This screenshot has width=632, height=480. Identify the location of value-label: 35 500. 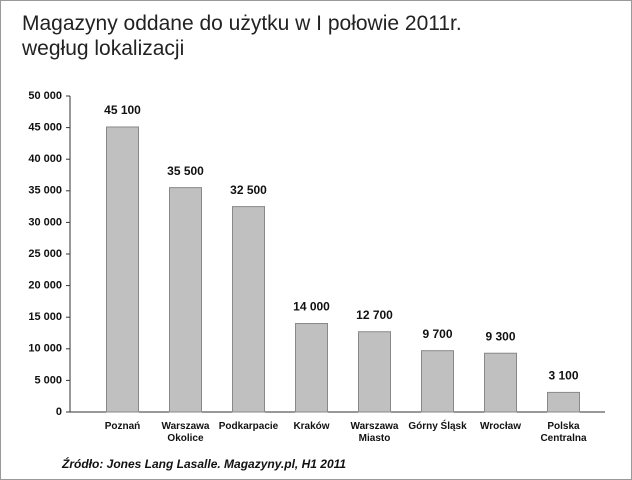
(185, 171).